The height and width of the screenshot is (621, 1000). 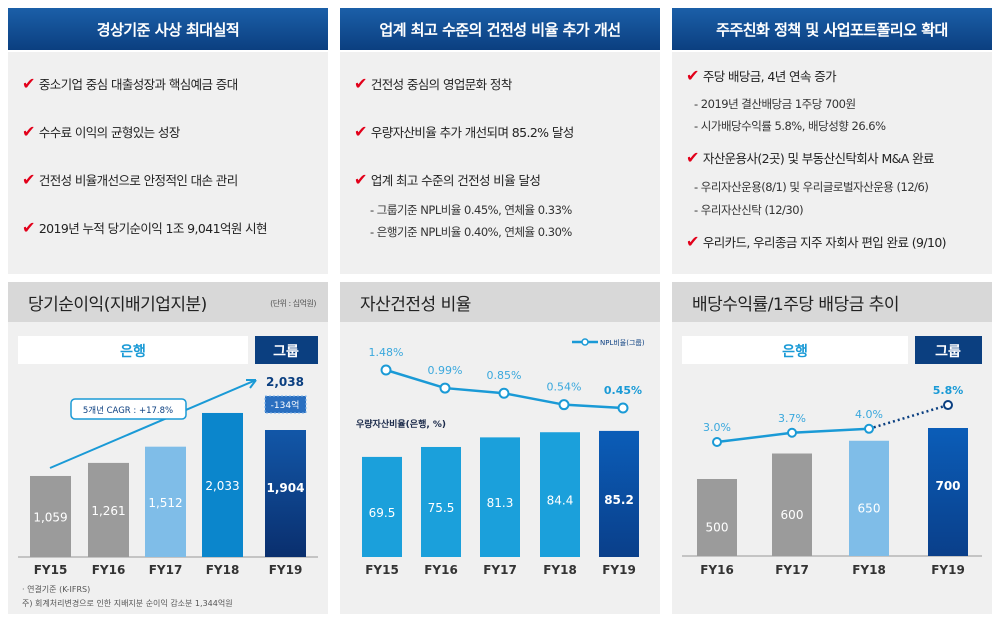 I want to click on bar-series-label: 우량자산비율(은행, %), so click(x=401, y=424).